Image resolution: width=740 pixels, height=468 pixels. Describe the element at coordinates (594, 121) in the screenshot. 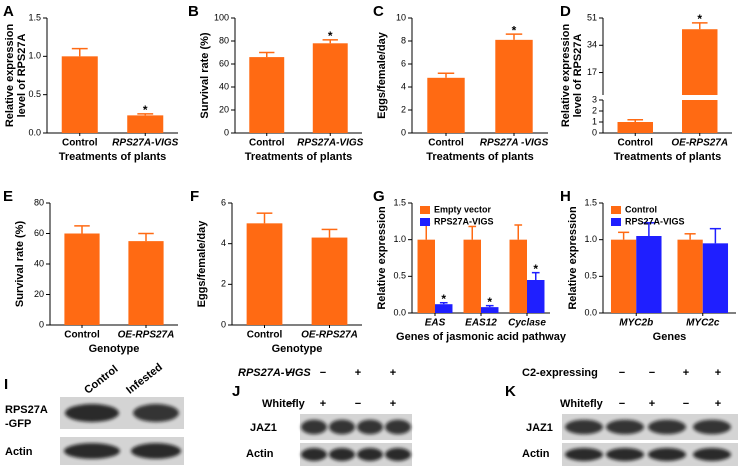

I see `y-tick-label: 1` at that location.